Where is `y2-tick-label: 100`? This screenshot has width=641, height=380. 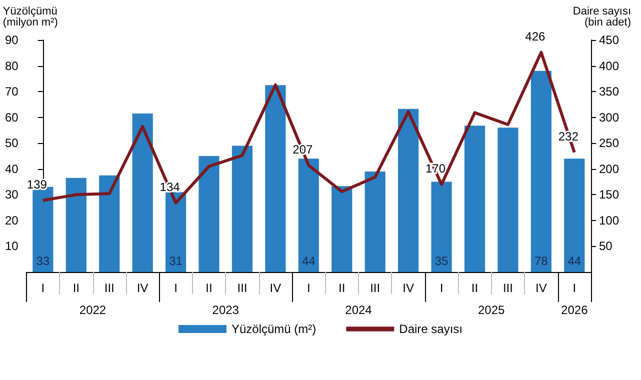
y2-tick-label: 100 is located at coordinates (609, 220).